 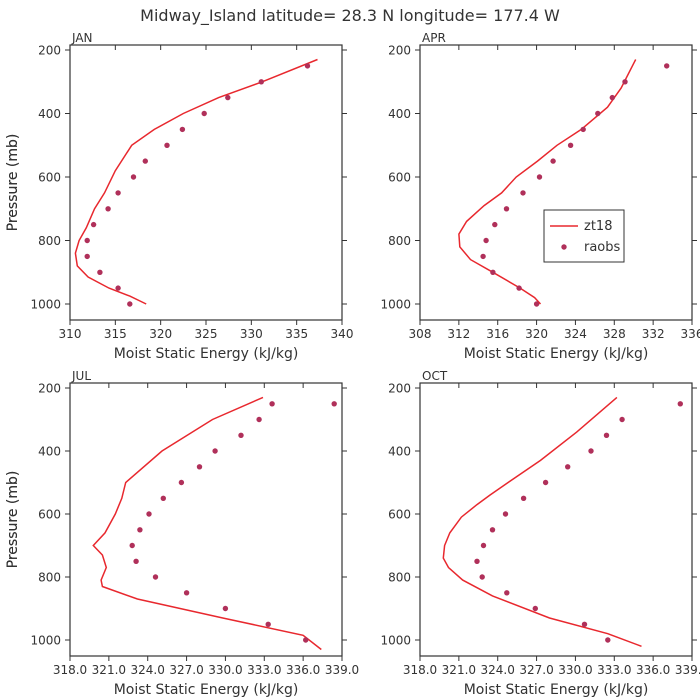 I want to click on x-tick-label: 330, so click(x=251, y=334).